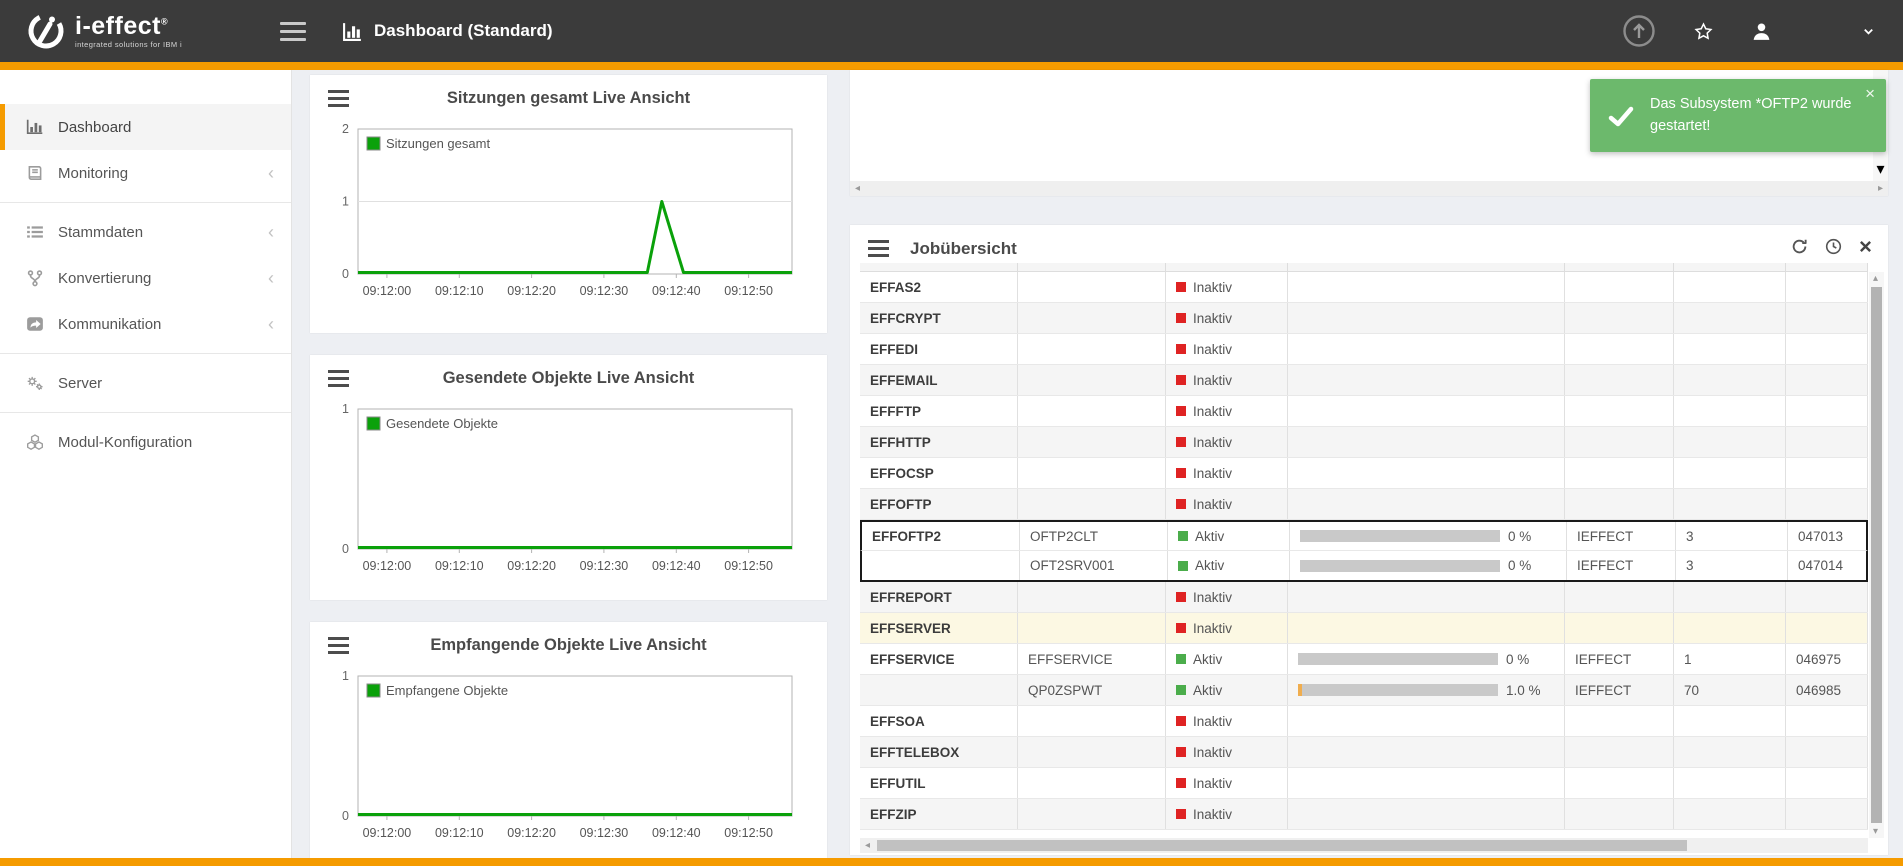  Describe the element at coordinates (1365, 535) in the screenshot. I see `job-row-effoftp2: EFFOFTP2 OFTP2CLT Aktiv 0 % IEFFECT 3 047013` at that location.